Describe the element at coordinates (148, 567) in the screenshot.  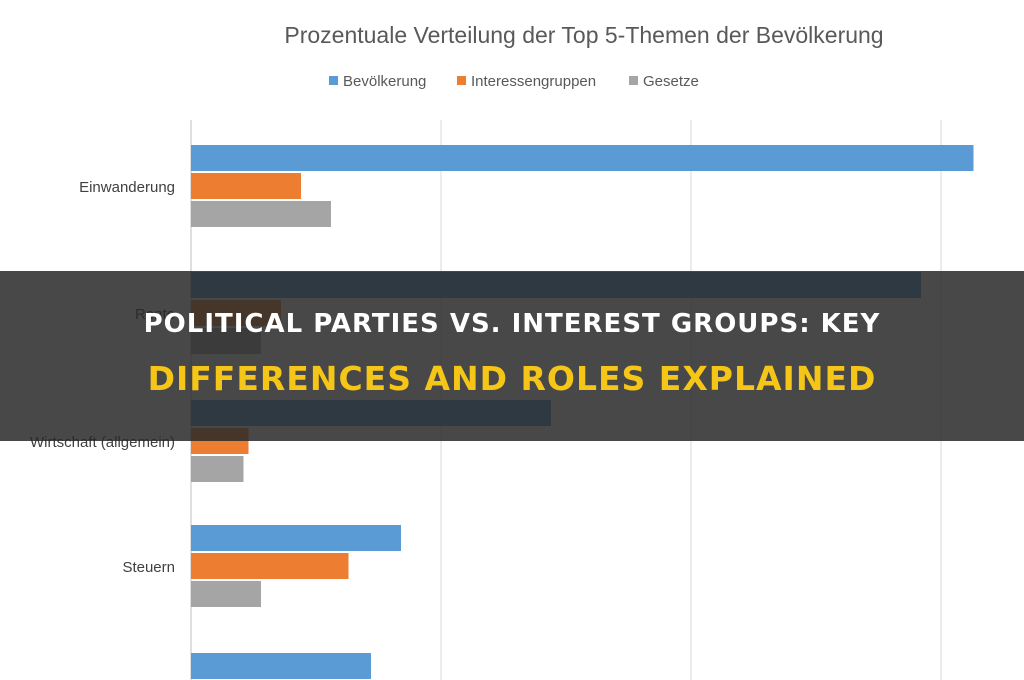
I see `category-label: Steuern` at that location.